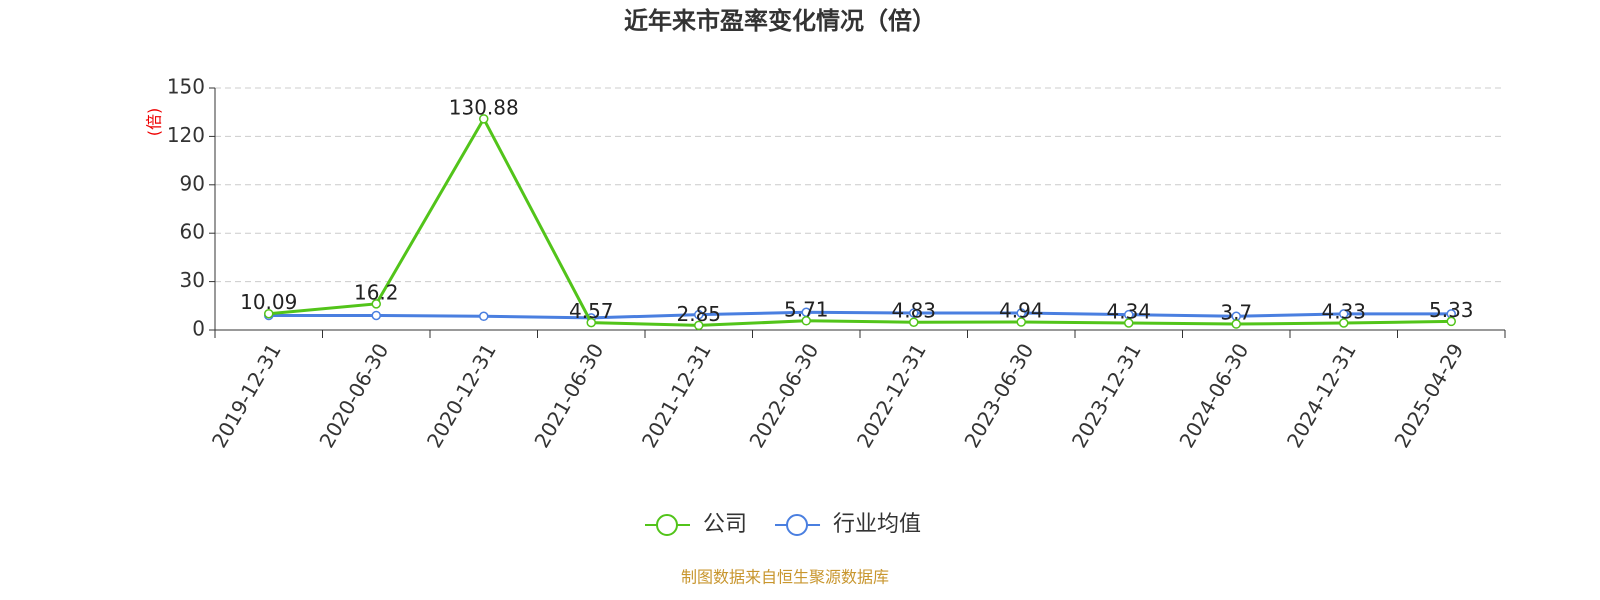  What do you see at coordinates (1128, 311) in the screenshot?
I see `data-label: 4.34` at bounding box center [1128, 311].